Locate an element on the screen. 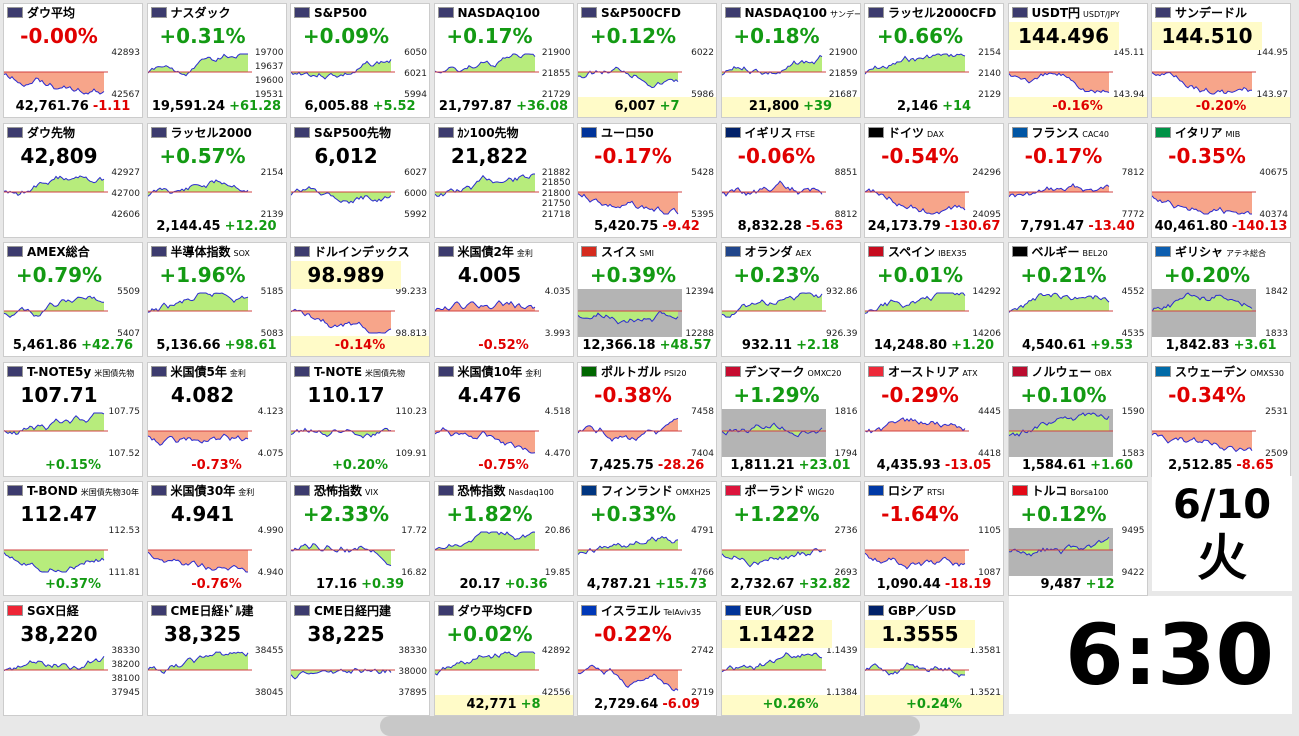  tile-name: 米国債30年 is located at coordinates (203, 491).